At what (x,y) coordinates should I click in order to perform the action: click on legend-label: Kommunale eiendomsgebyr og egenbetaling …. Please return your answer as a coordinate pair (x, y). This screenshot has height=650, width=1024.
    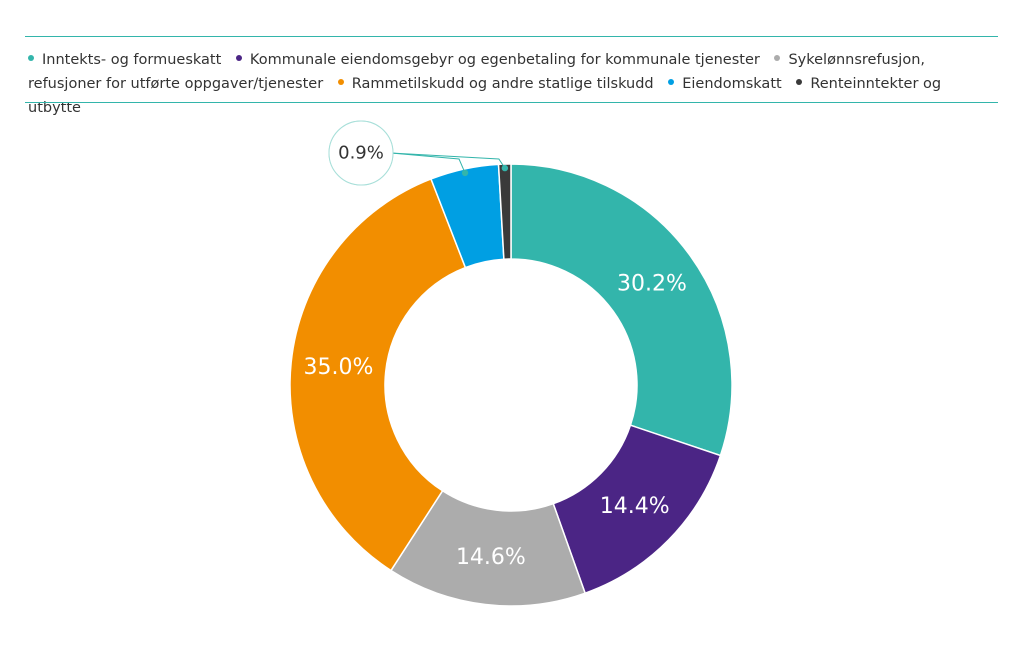
    Looking at the image, I should click on (504, 60).